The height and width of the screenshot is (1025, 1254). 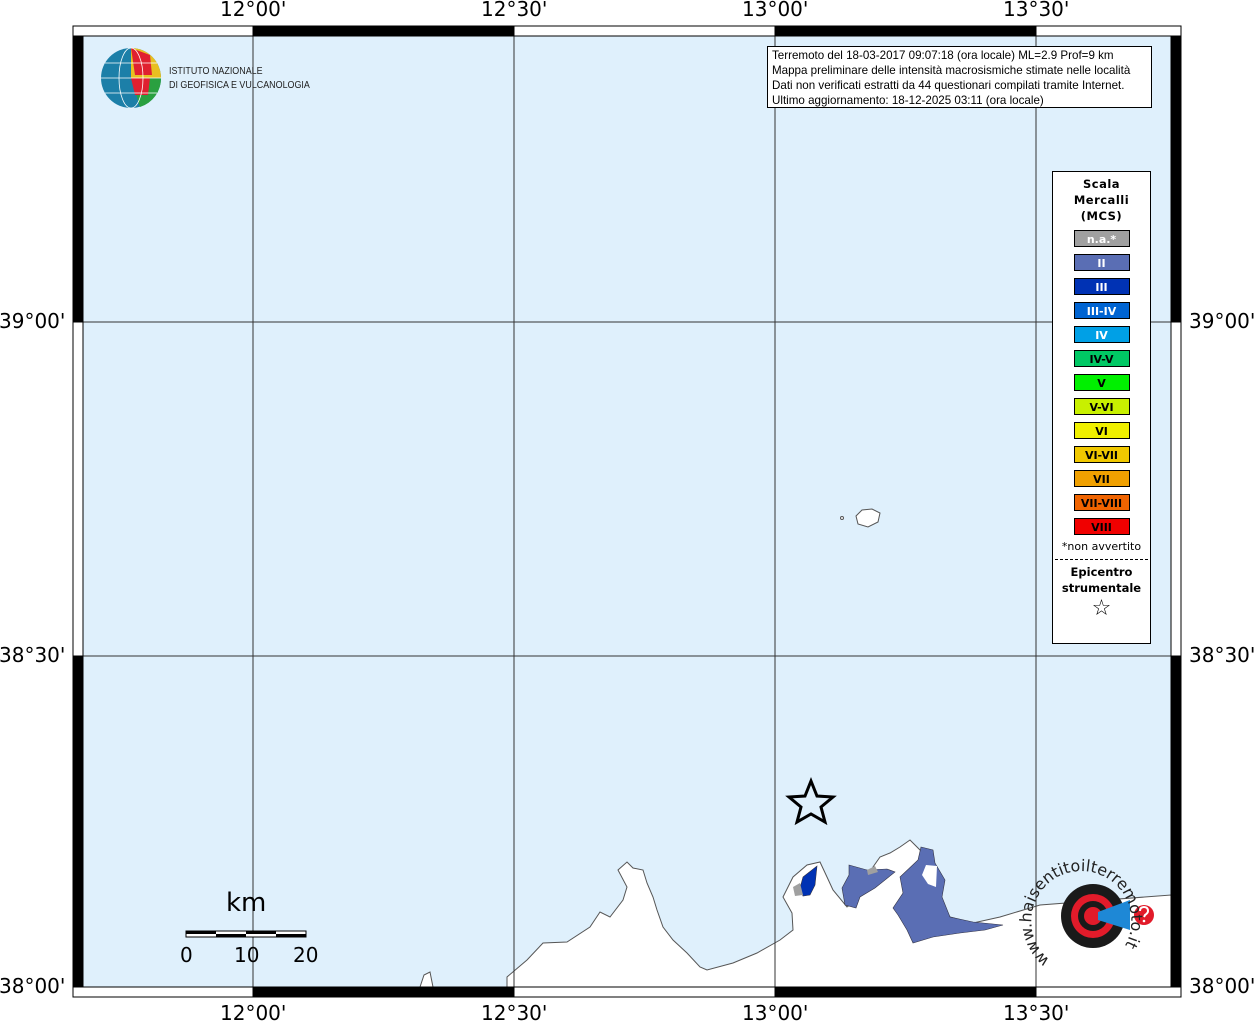 I want to click on legend-item-iii-iv: III-IV, so click(x=1101, y=310).